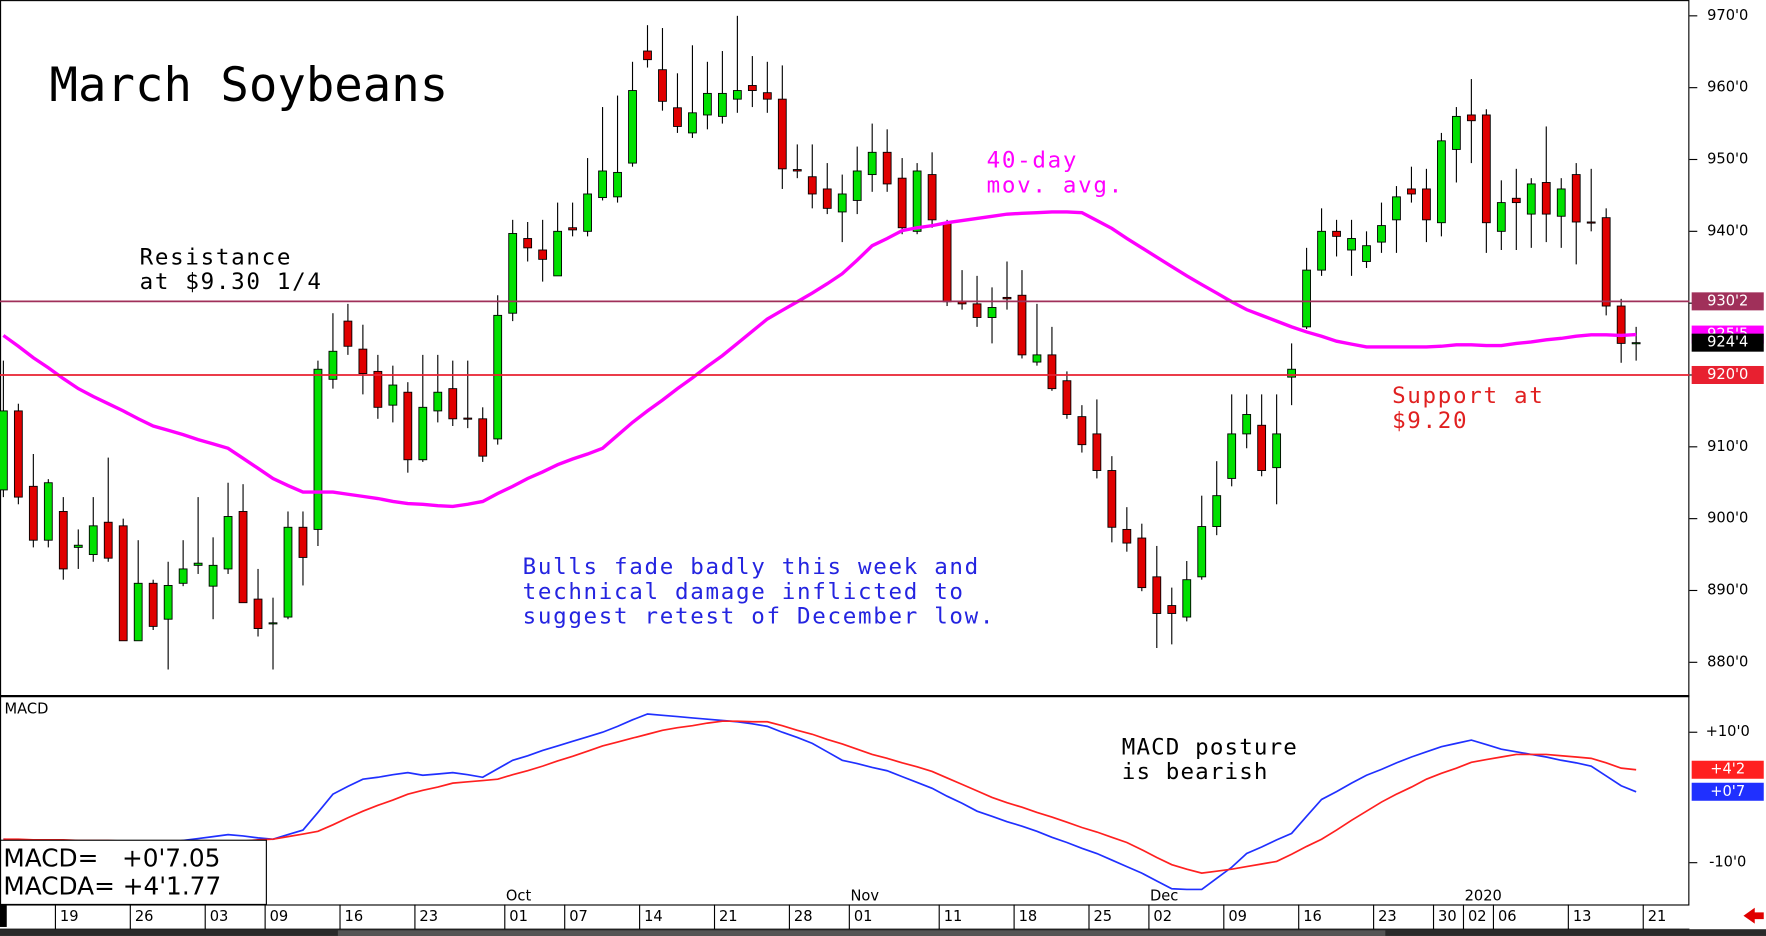 The image size is (1766, 936). I want to click on annotation: suggest retest of December low., so click(759, 617).